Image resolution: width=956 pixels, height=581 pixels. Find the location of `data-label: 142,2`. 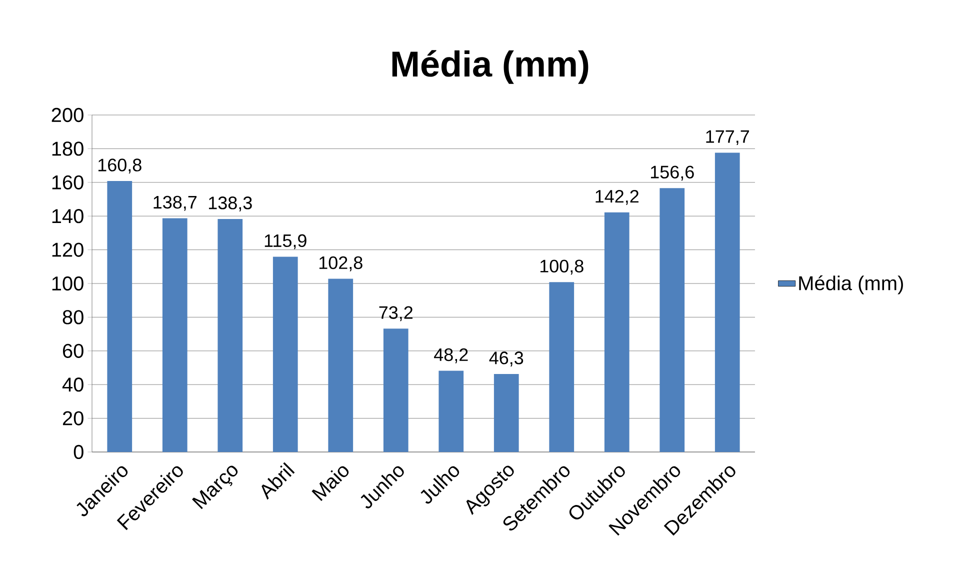

data-label: 142,2 is located at coordinates (617, 197).